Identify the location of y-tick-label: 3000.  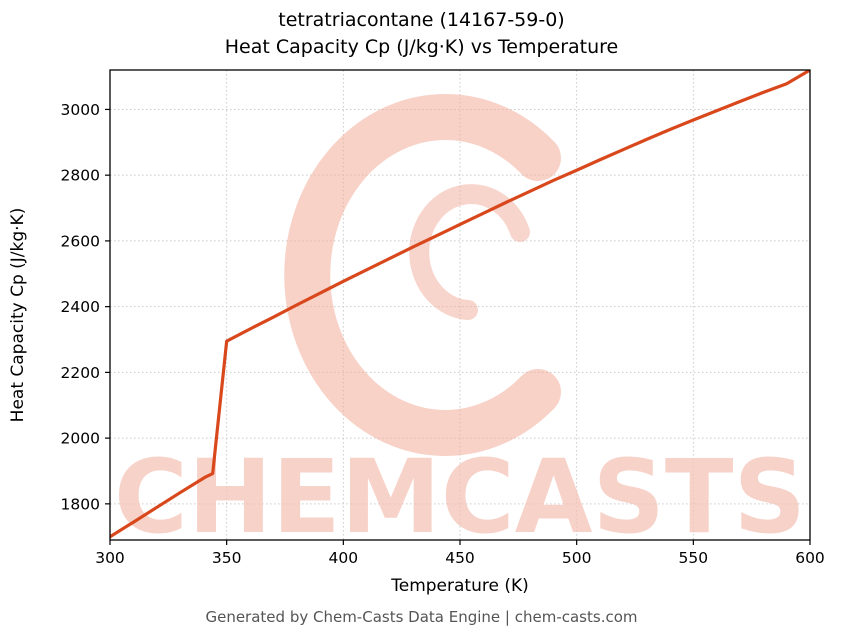
(80, 110).